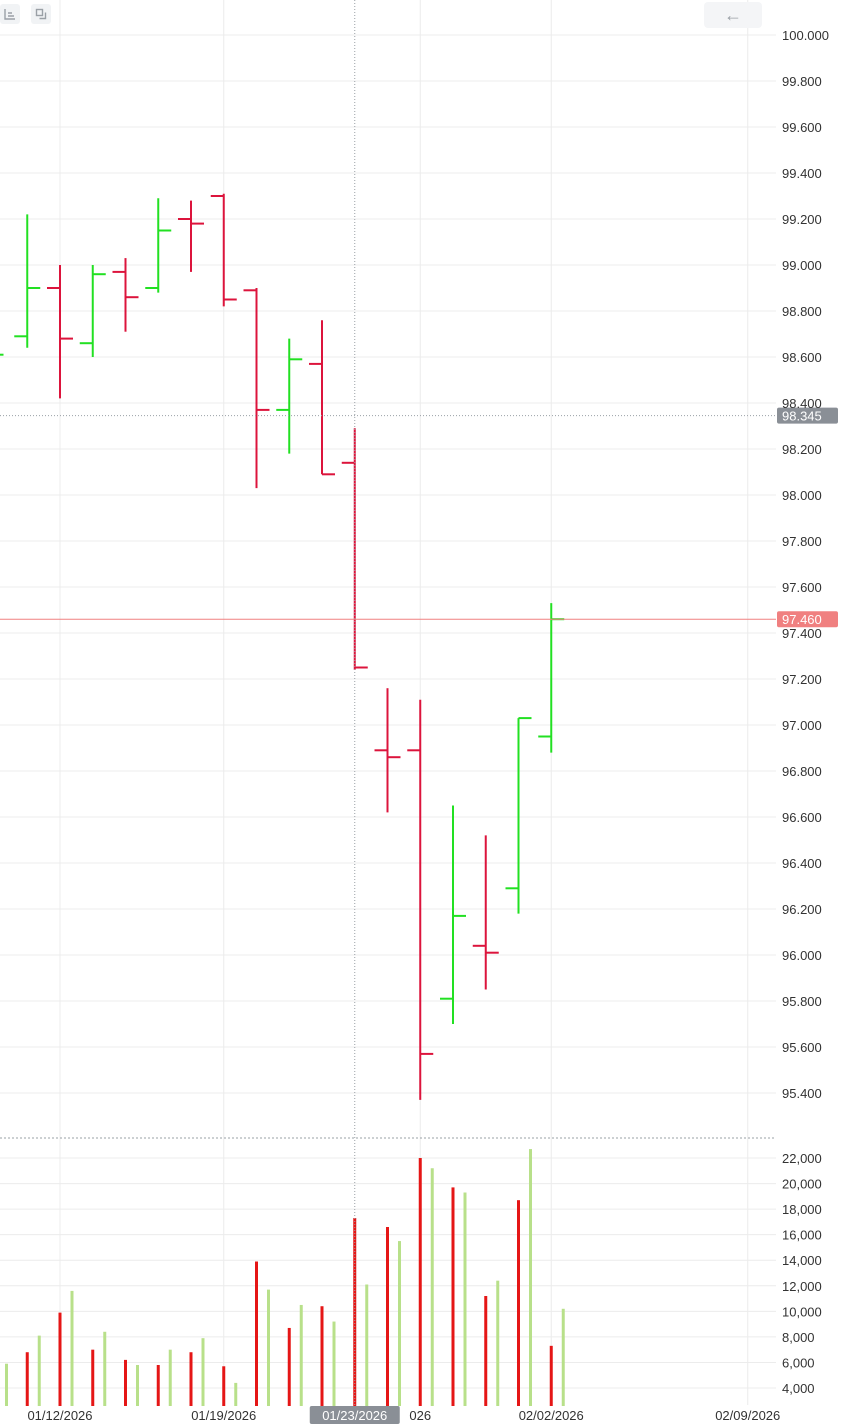  I want to click on date-tick-label: 01/12/2026, so click(59, 1415).